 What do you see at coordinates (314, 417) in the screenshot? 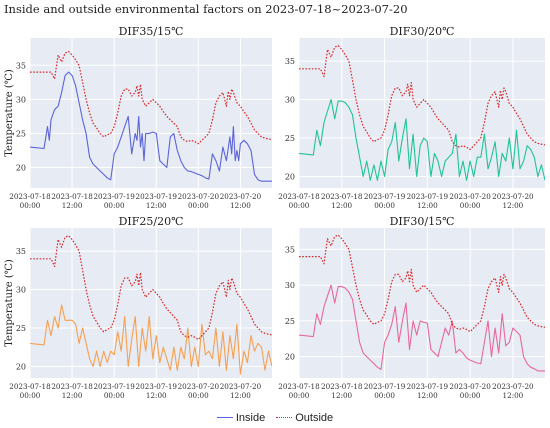
I see `legend-label-outside: Outside` at bounding box center [314, 417].